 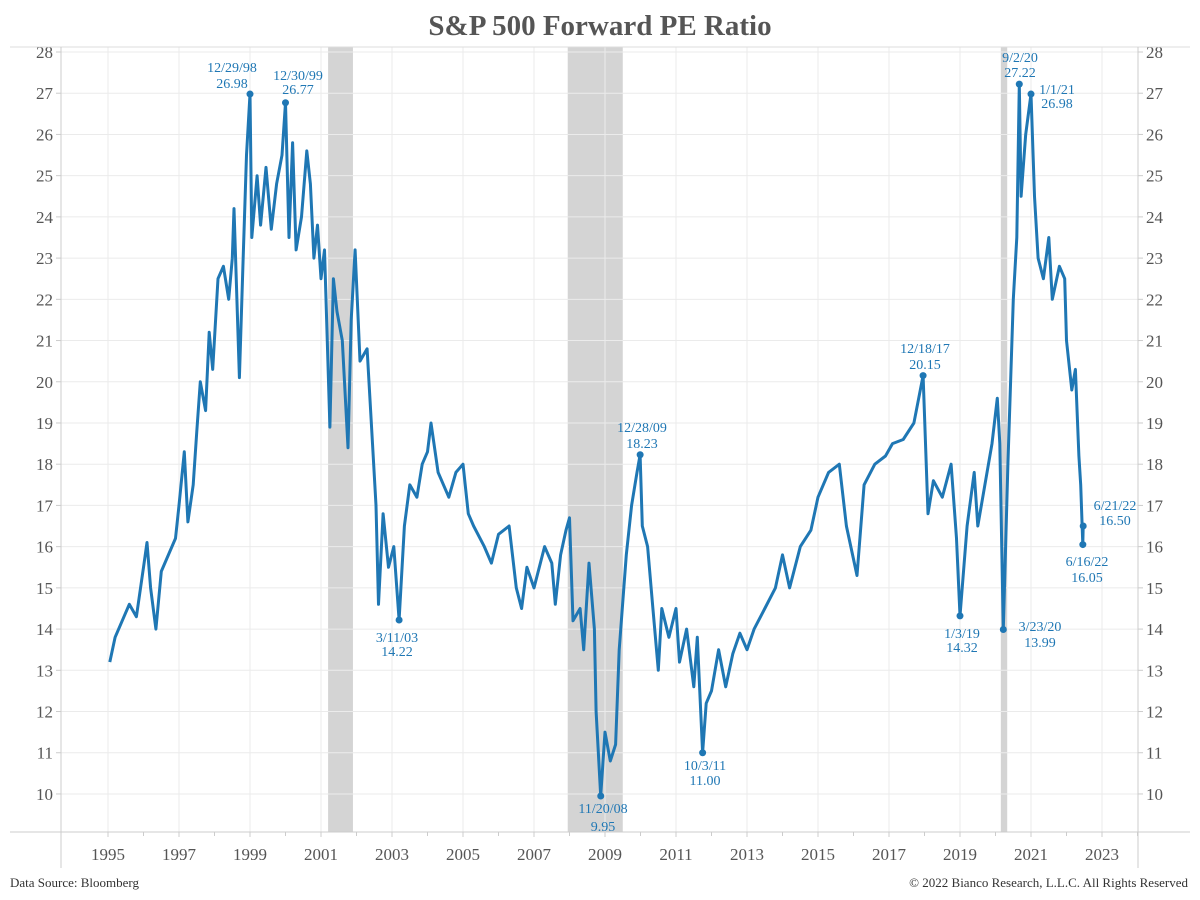 I want to click on annotation-date: 1/3/19, so click(x=962, y=634).